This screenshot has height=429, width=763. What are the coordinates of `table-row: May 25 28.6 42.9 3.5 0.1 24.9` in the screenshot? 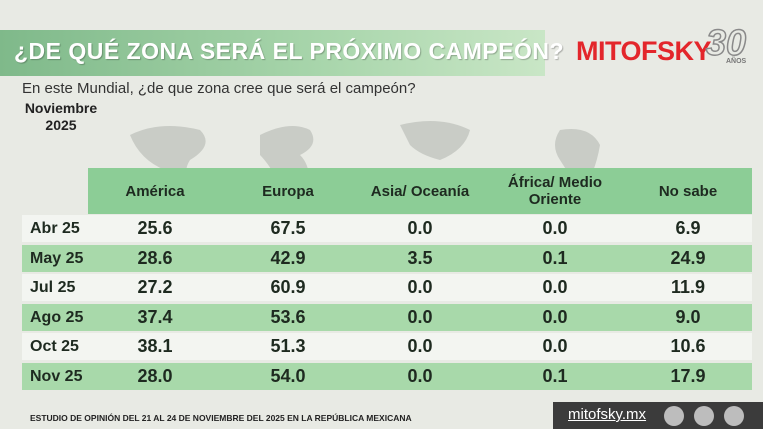 It's located at (387, 258).